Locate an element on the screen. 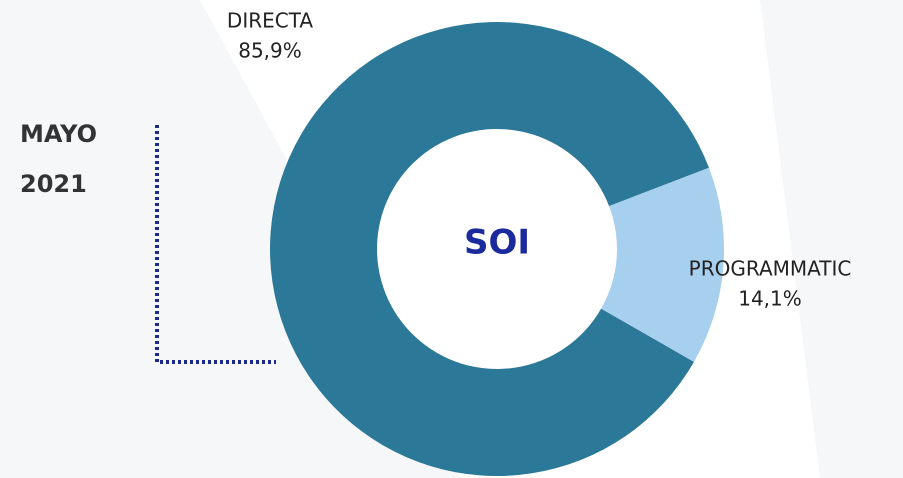 The width and height of the screenshot is (903, 478). annotation-line: MAYO is located at coordinates (58, 134).